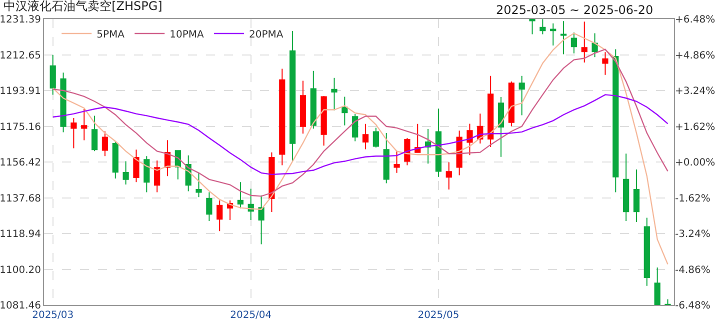 The width and height of the screenshot is (720, 320). What do you see at coordinates (20, 234) in the screenshot?
I see `y-tick-label: 1118.94` at bounding box center [20, 234].